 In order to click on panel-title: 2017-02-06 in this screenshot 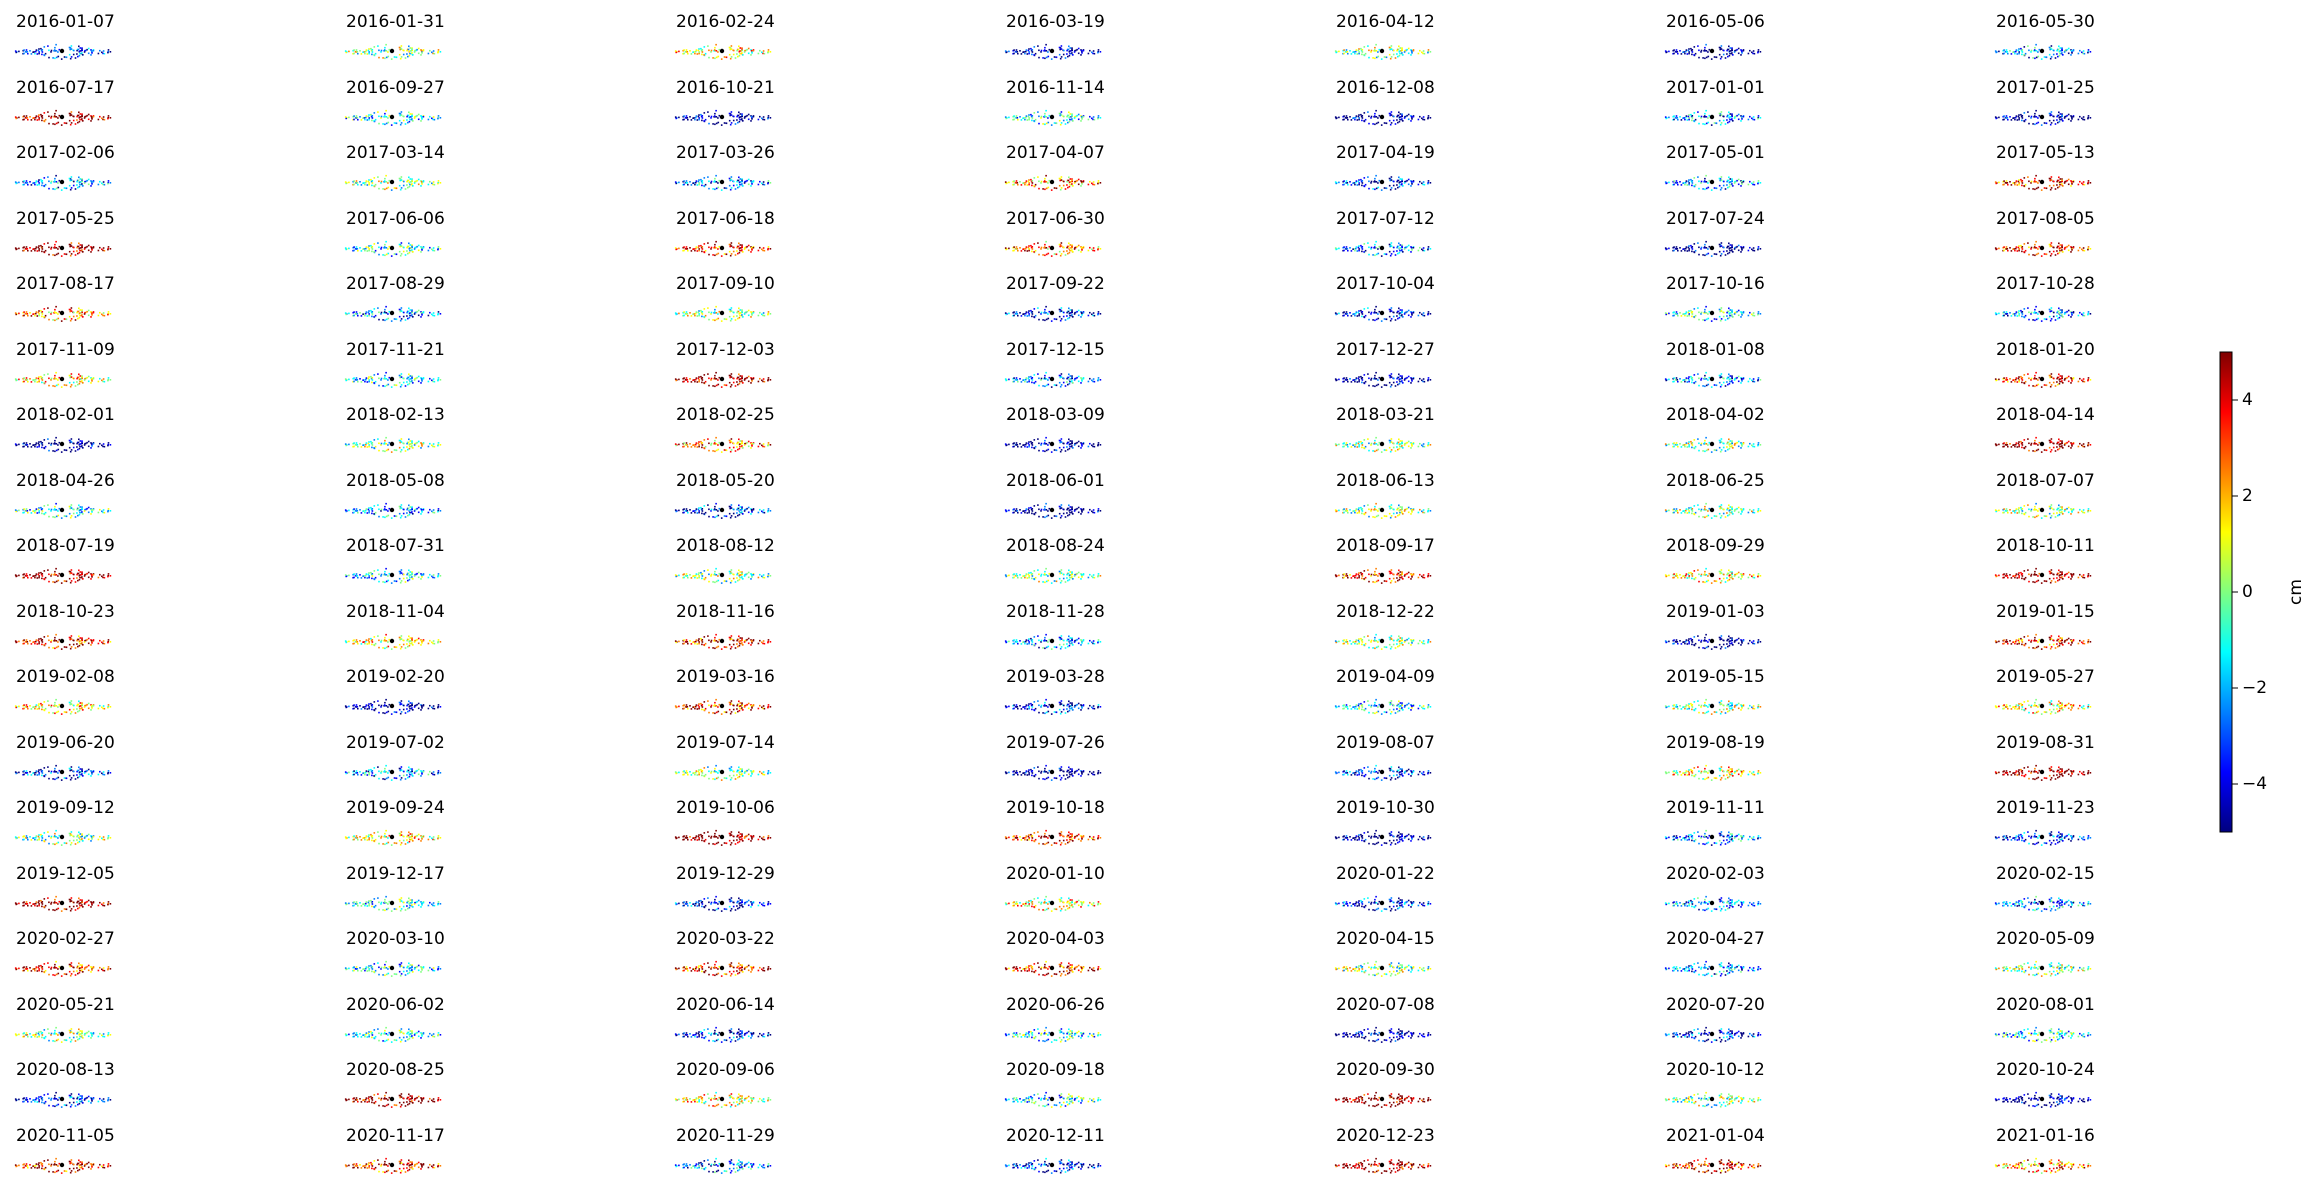, I will do `click(65, 153)`.